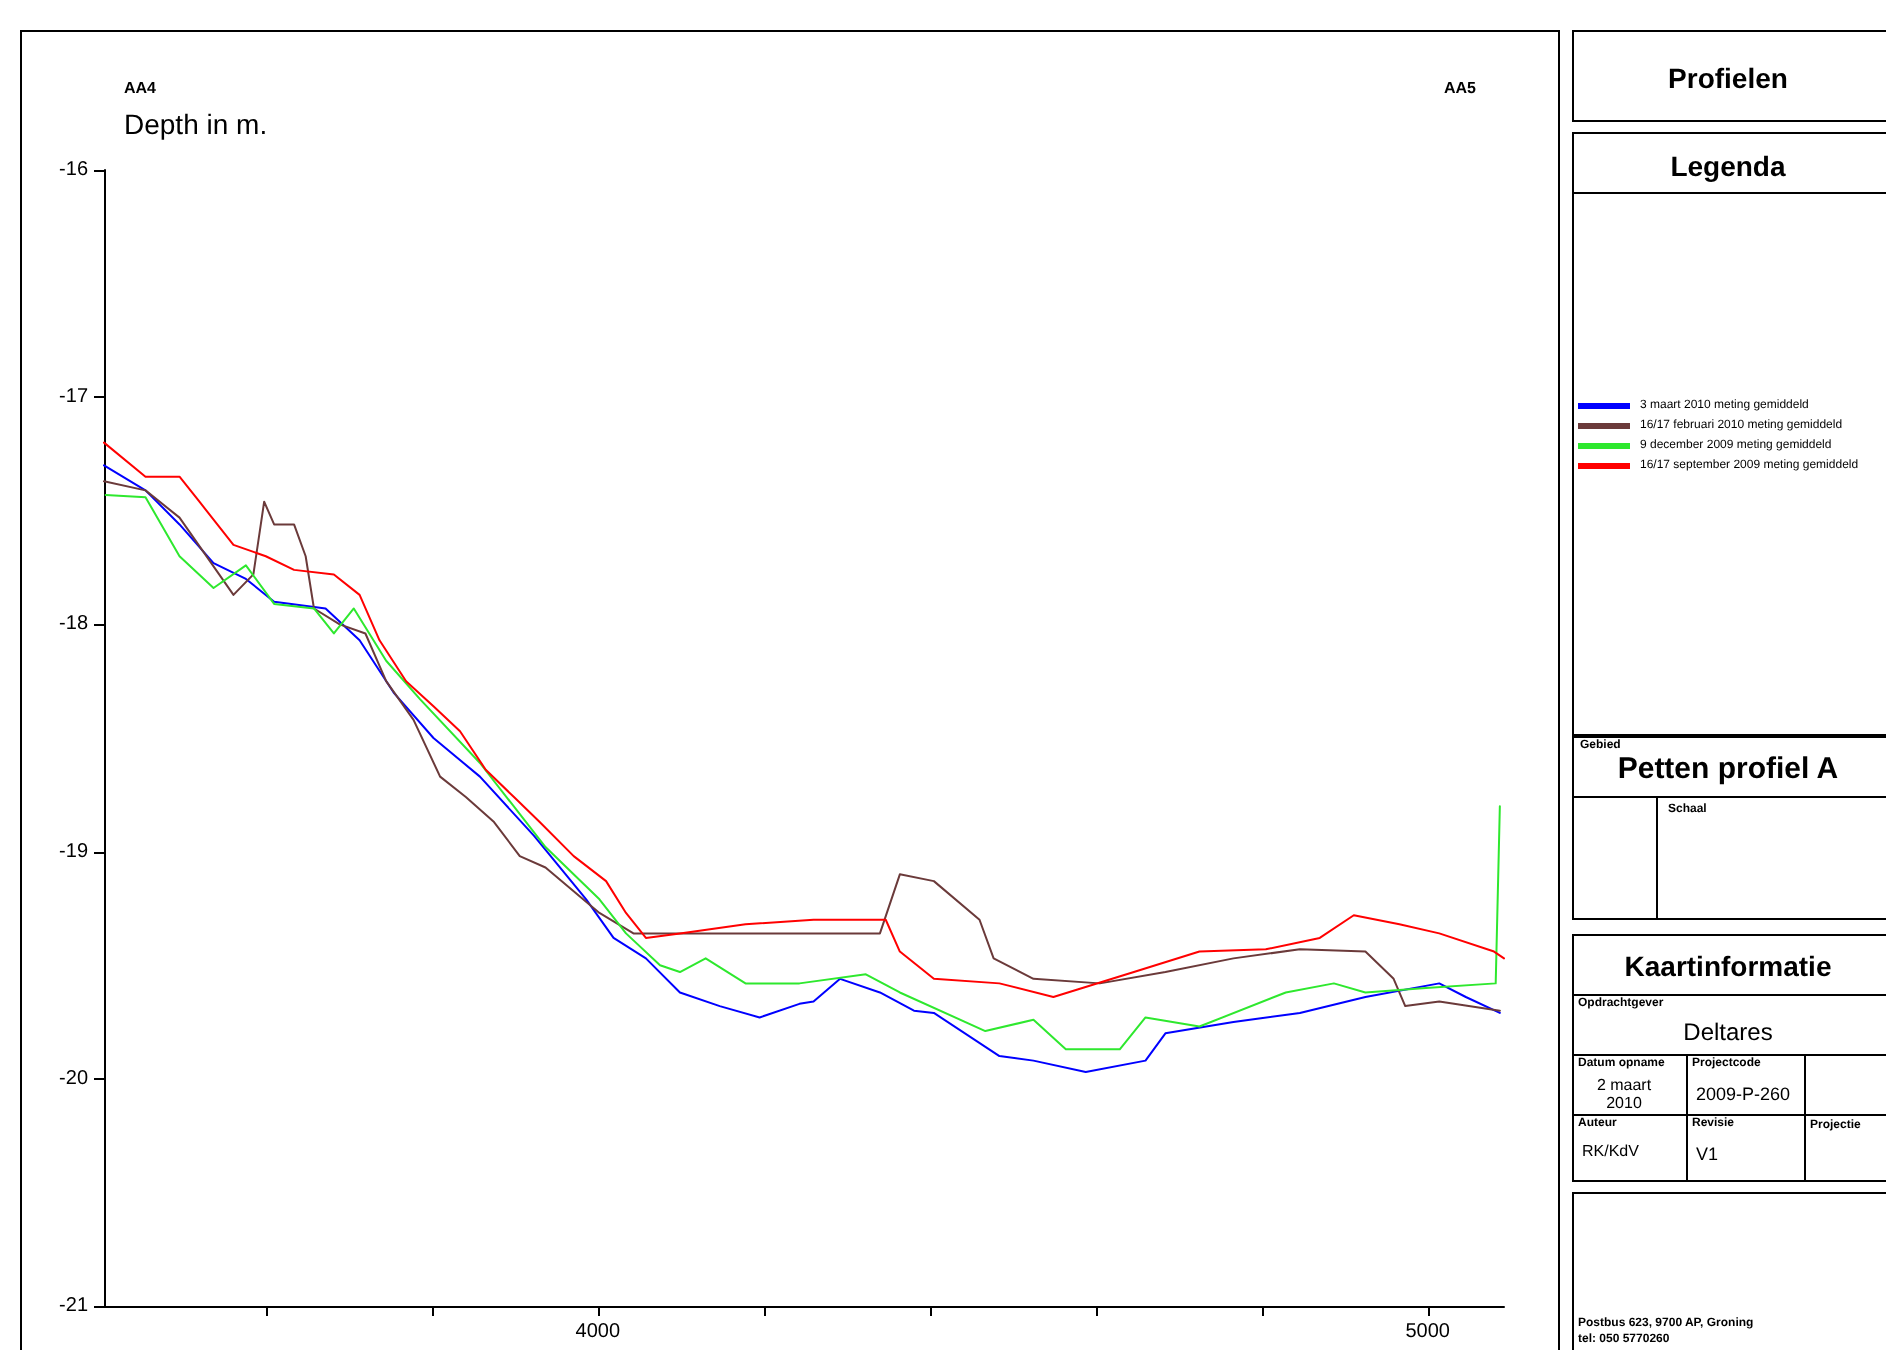 Image resolution: width=1886 pixels, height=1350 pixels. I want to click on text: Kaartinformatie, so click(1728, 966).